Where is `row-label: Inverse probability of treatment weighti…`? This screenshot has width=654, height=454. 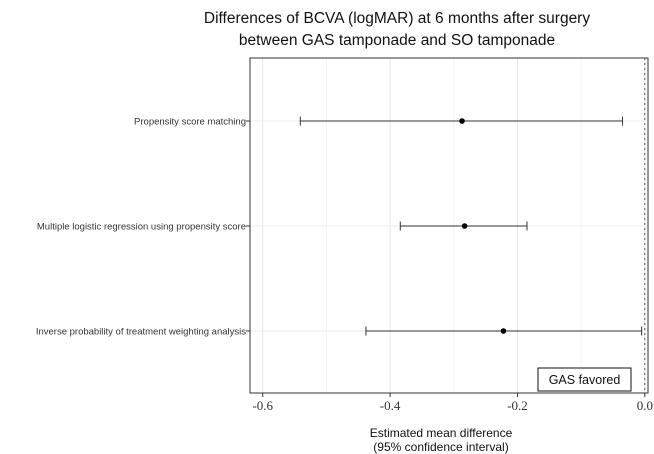
row-label: Inverse probability of treatment weighti… is located at coordinates (141, 332).